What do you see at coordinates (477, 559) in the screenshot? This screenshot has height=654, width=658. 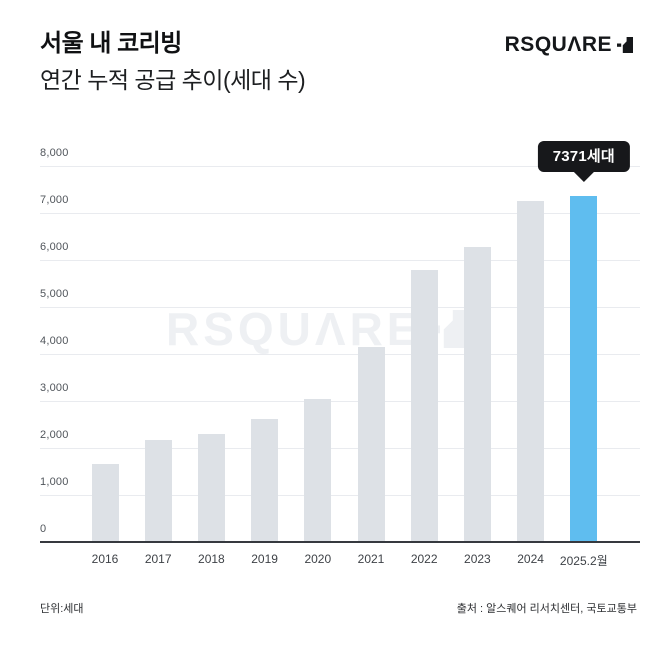 I see `x-axis-tick-label: 2023` at bounding box center [477, 559].